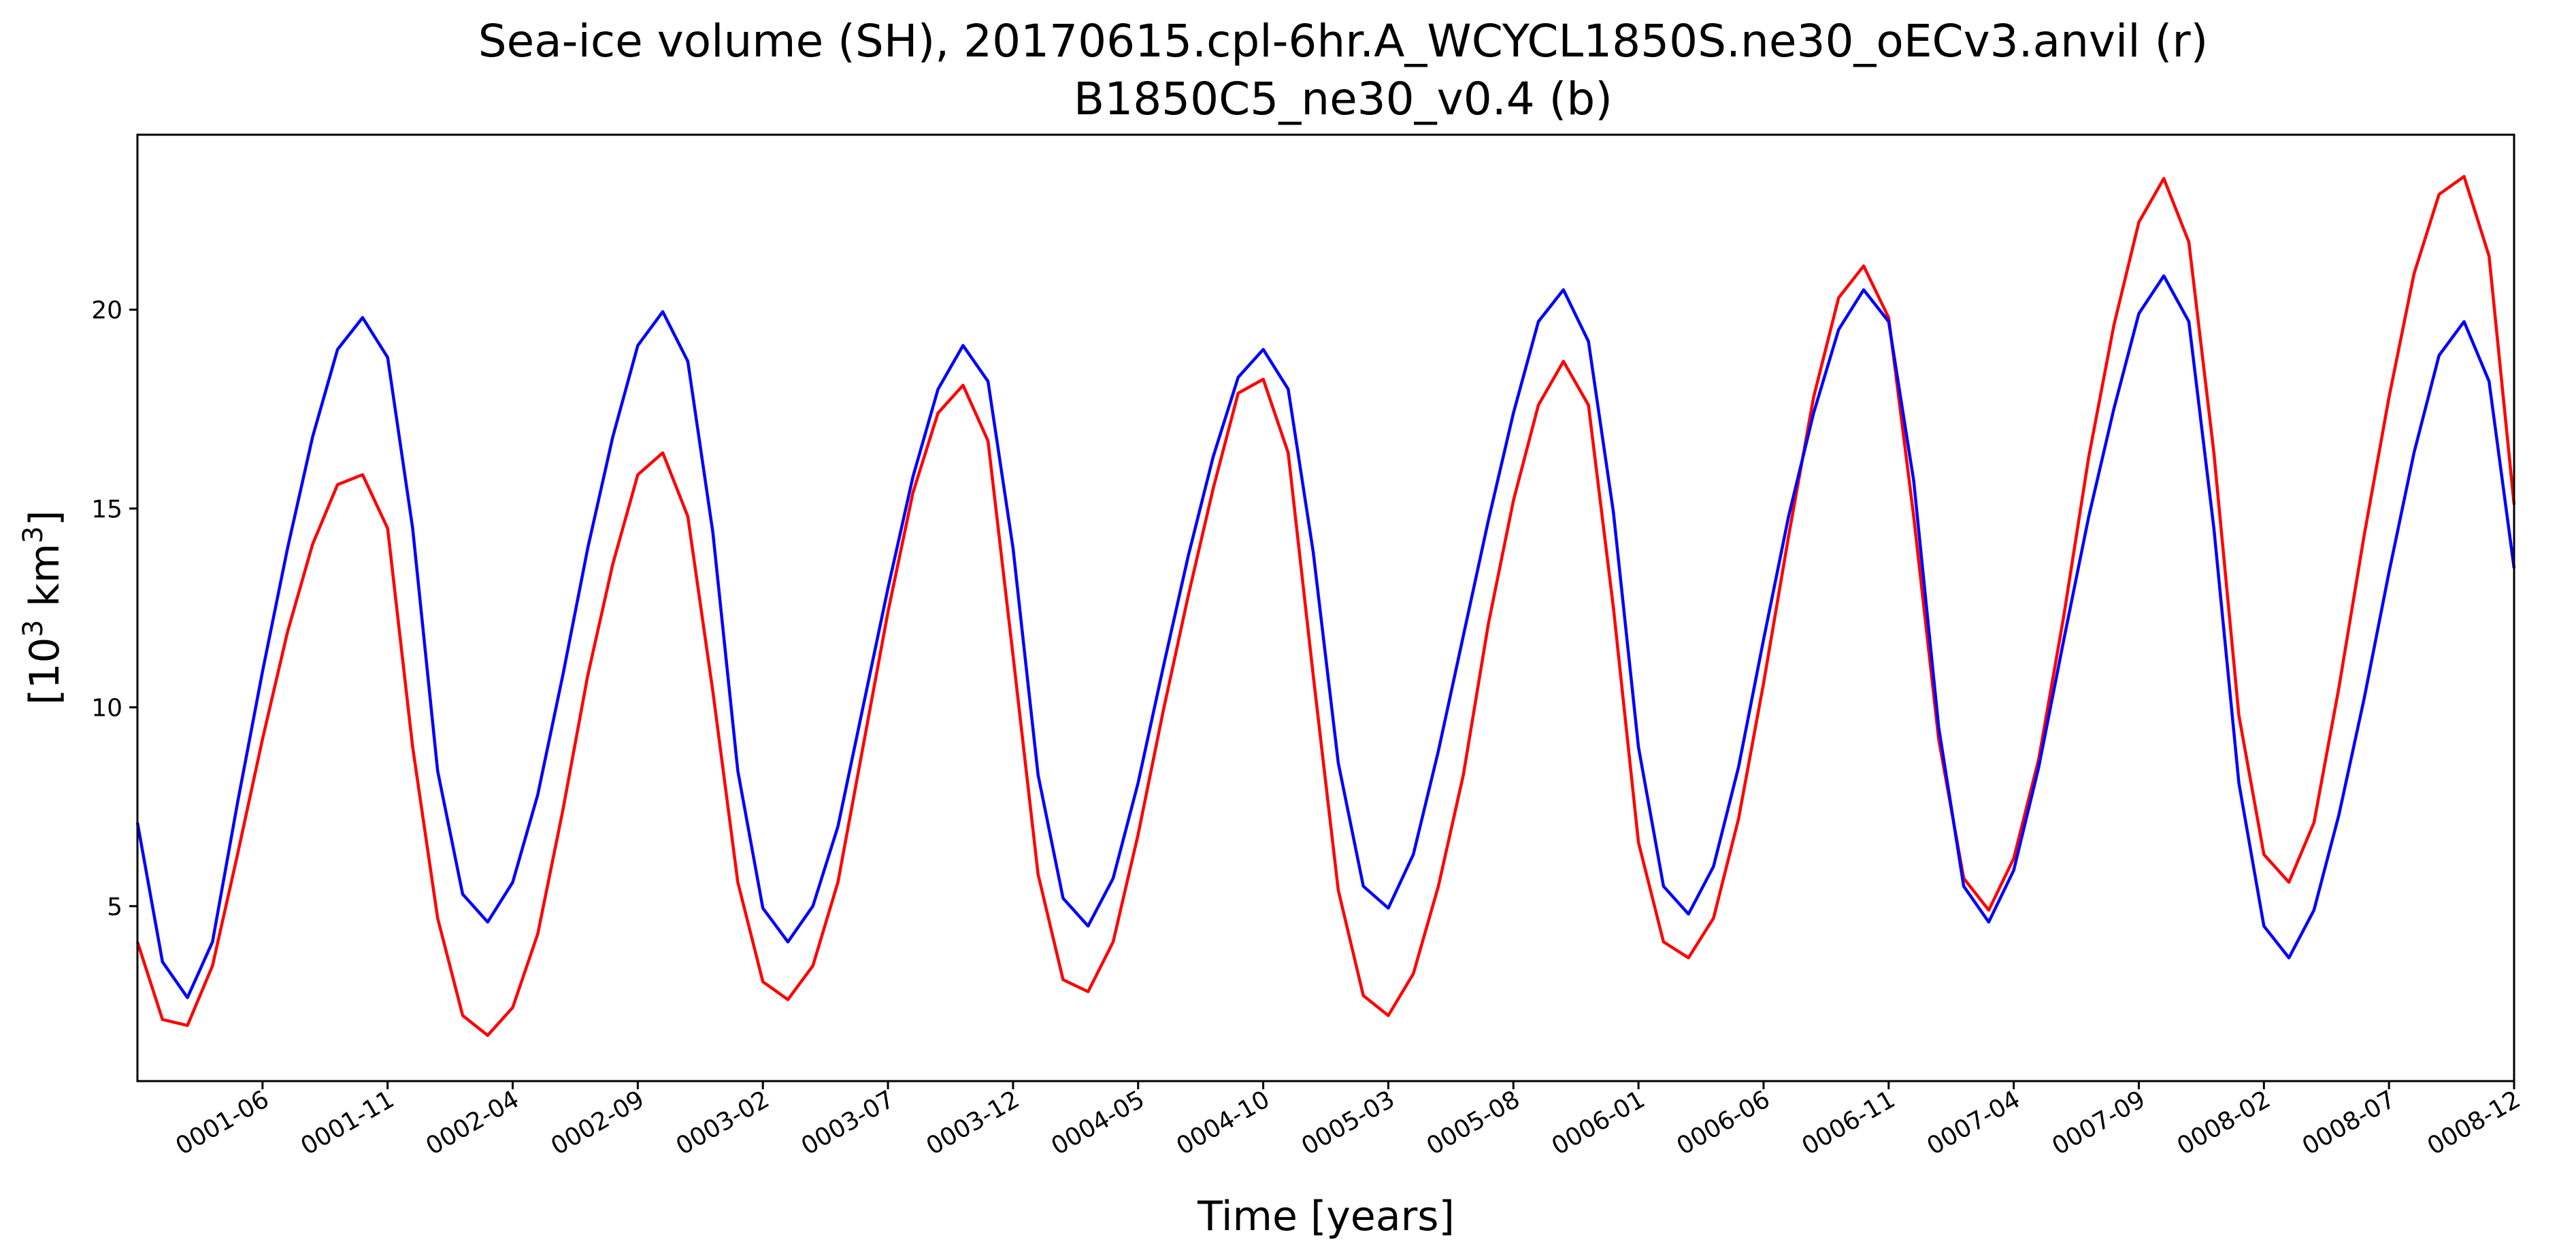 The image size is (2576, 1258). I want to click on y-tick-label: 20, so click(107, 311).